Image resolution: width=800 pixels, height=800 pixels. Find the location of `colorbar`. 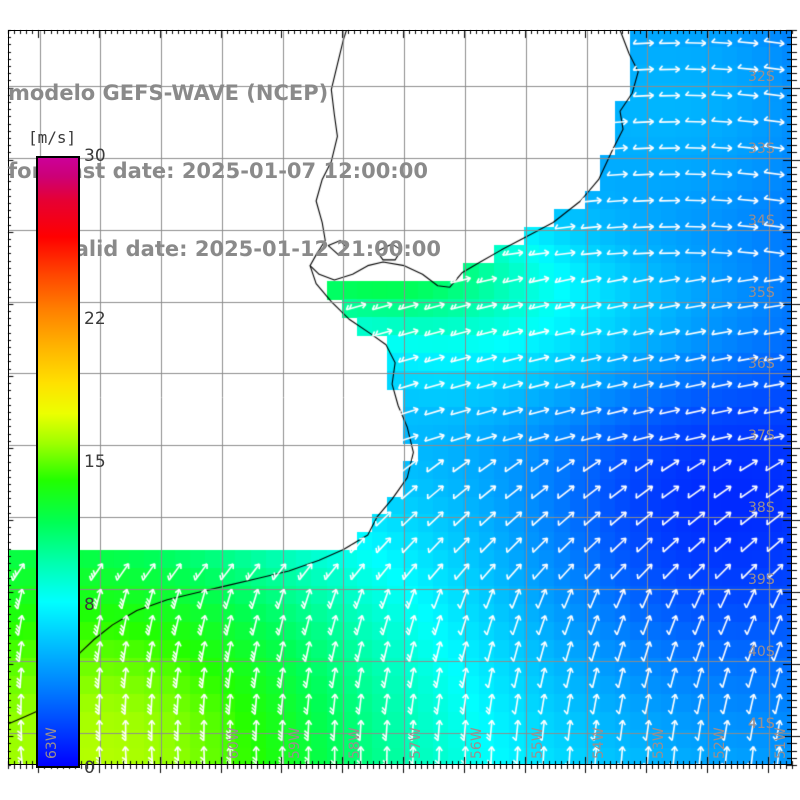

colorbar is located at coordinates (58, 462).